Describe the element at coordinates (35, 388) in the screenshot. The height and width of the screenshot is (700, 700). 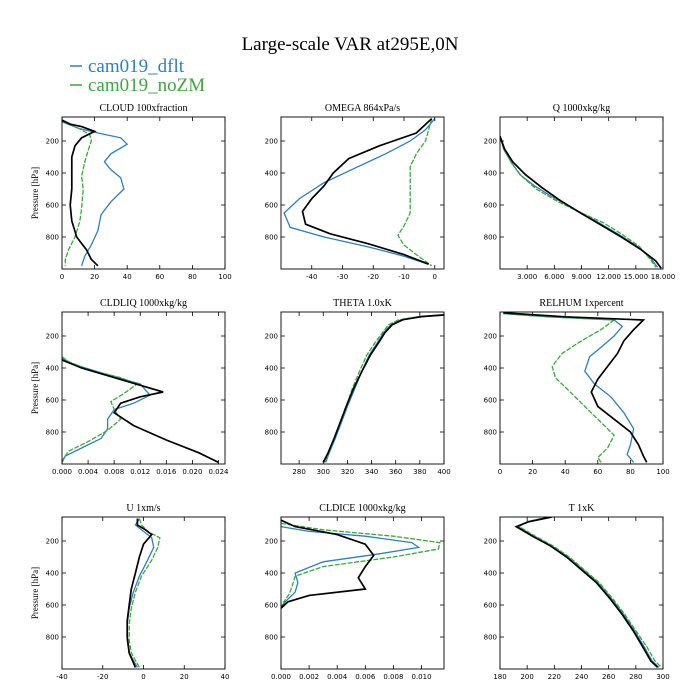
I see `y-axis-label: Pressure [hPa]` at that location.